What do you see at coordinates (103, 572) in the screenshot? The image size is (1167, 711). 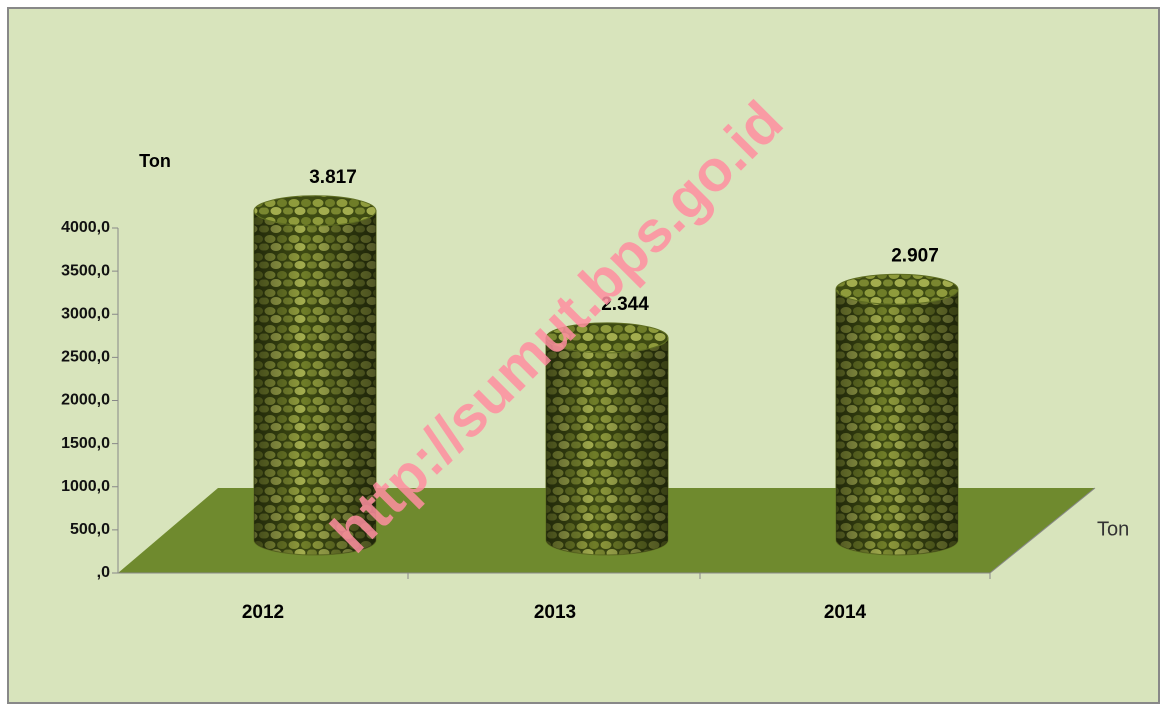 I see `y-tick-label: ,0` at bounding box center [103, 572].